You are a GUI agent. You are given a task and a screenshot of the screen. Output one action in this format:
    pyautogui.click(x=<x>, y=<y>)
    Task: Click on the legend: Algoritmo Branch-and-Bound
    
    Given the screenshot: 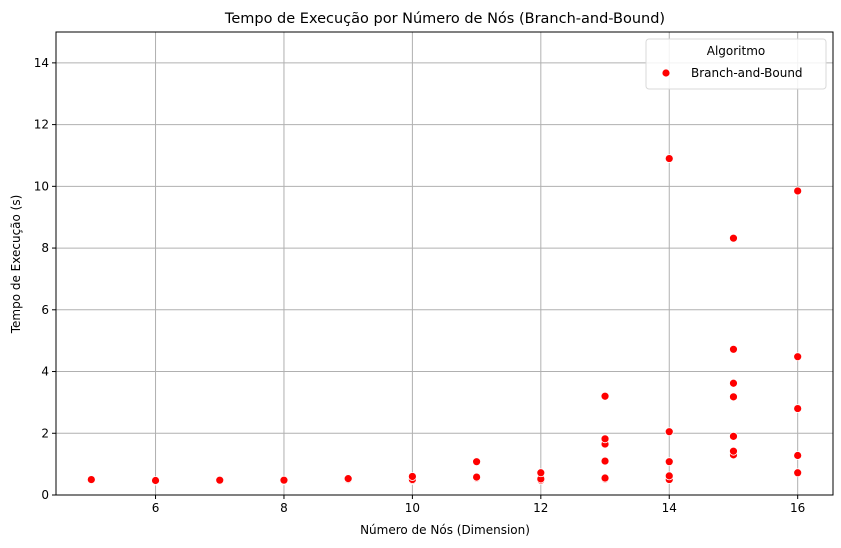 What is the action you would take?
    pyautogui.click(x=736, y=64)
    